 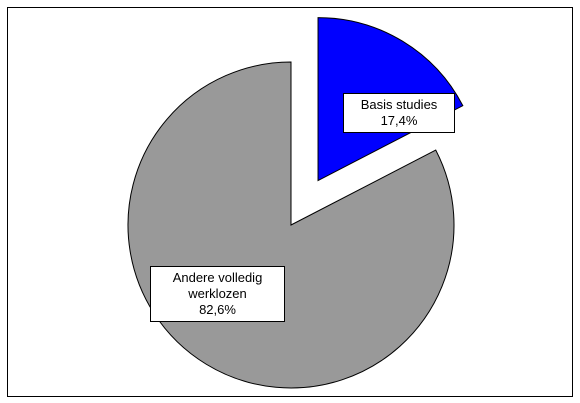 I want to click on value-label: 17,4%, so click(x=399, y=120).